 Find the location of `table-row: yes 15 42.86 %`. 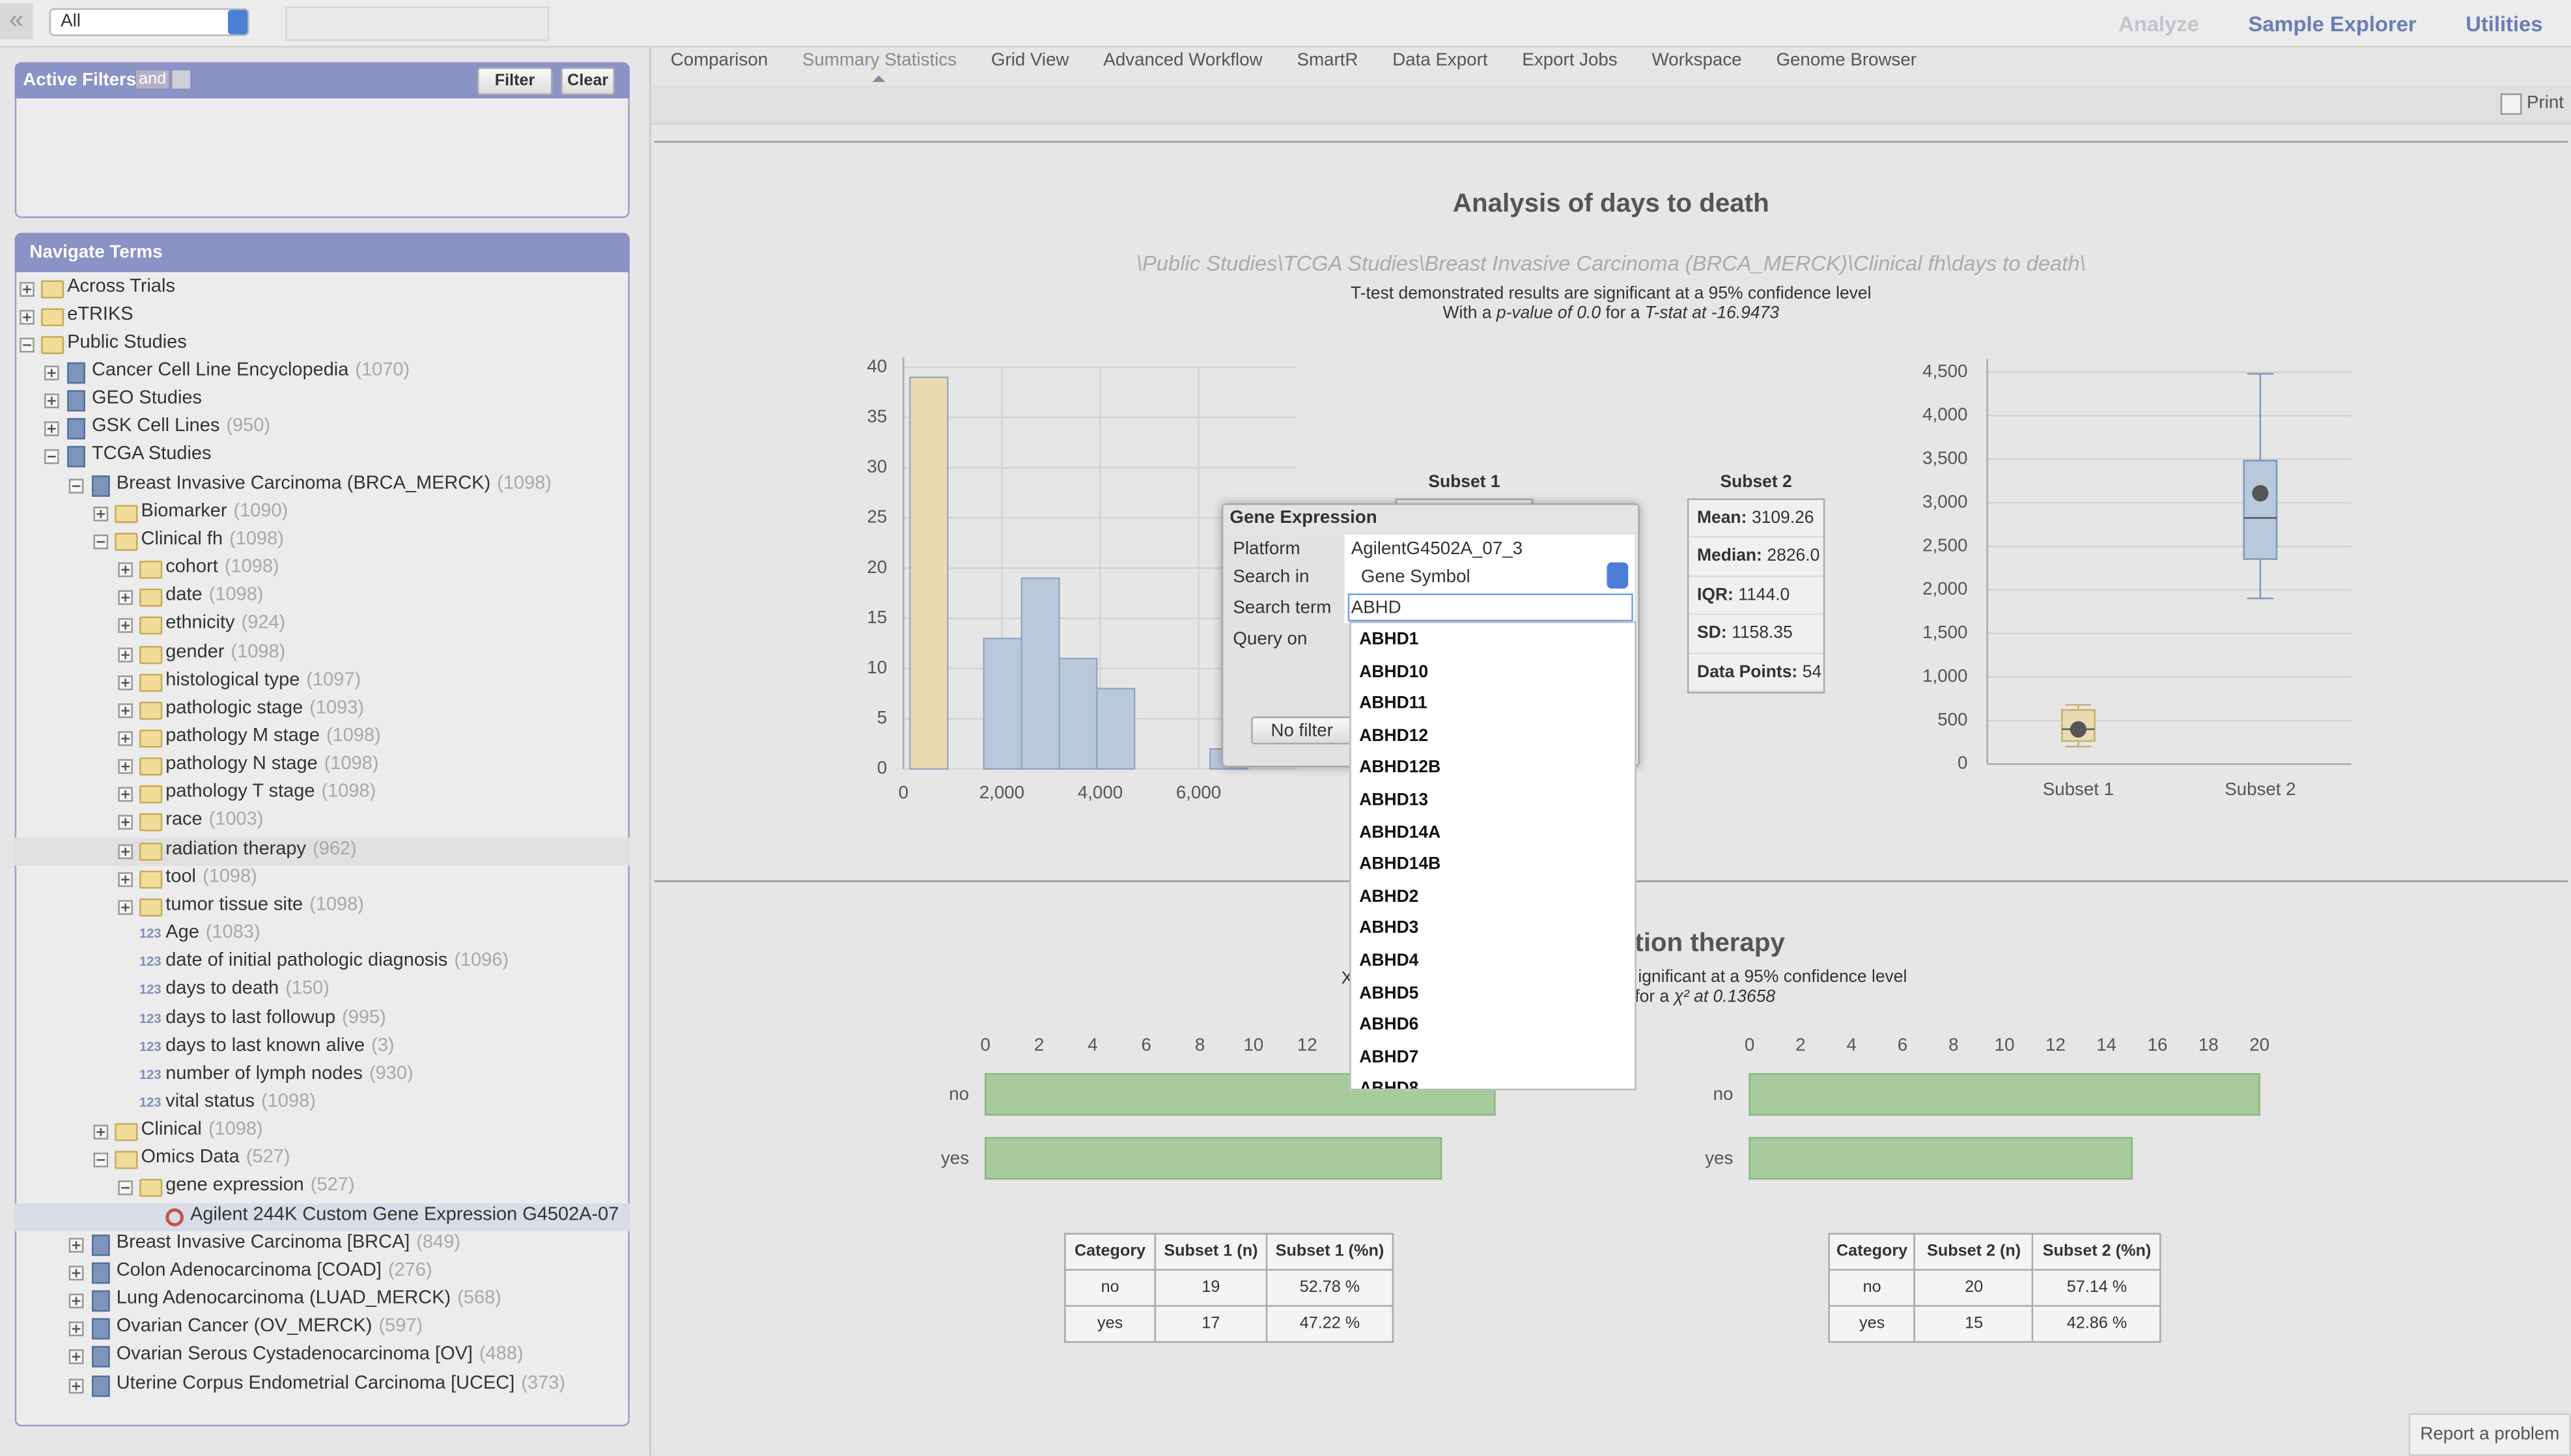

table-row: yes 15 42.86 % is located at coordinates (1995, 1324).